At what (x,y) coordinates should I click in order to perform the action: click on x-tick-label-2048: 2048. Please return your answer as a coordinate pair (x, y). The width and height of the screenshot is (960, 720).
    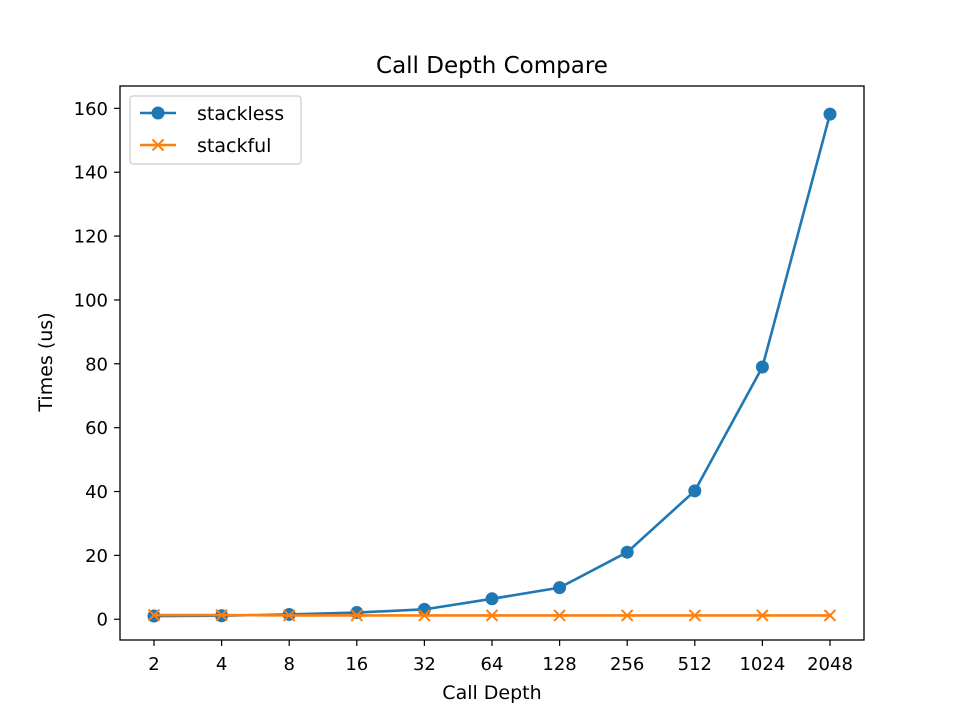
    Looking at the image, I should click on (830, 664).